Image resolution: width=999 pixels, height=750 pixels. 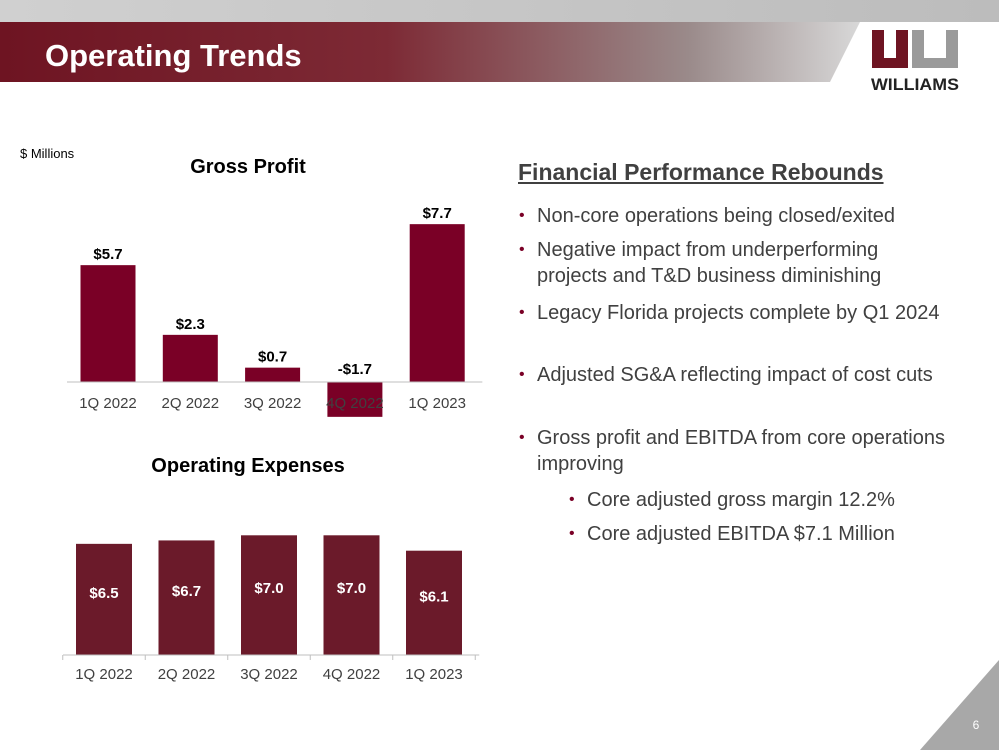 I want to click on data-label: $6.1, so click(x=433, y=597).